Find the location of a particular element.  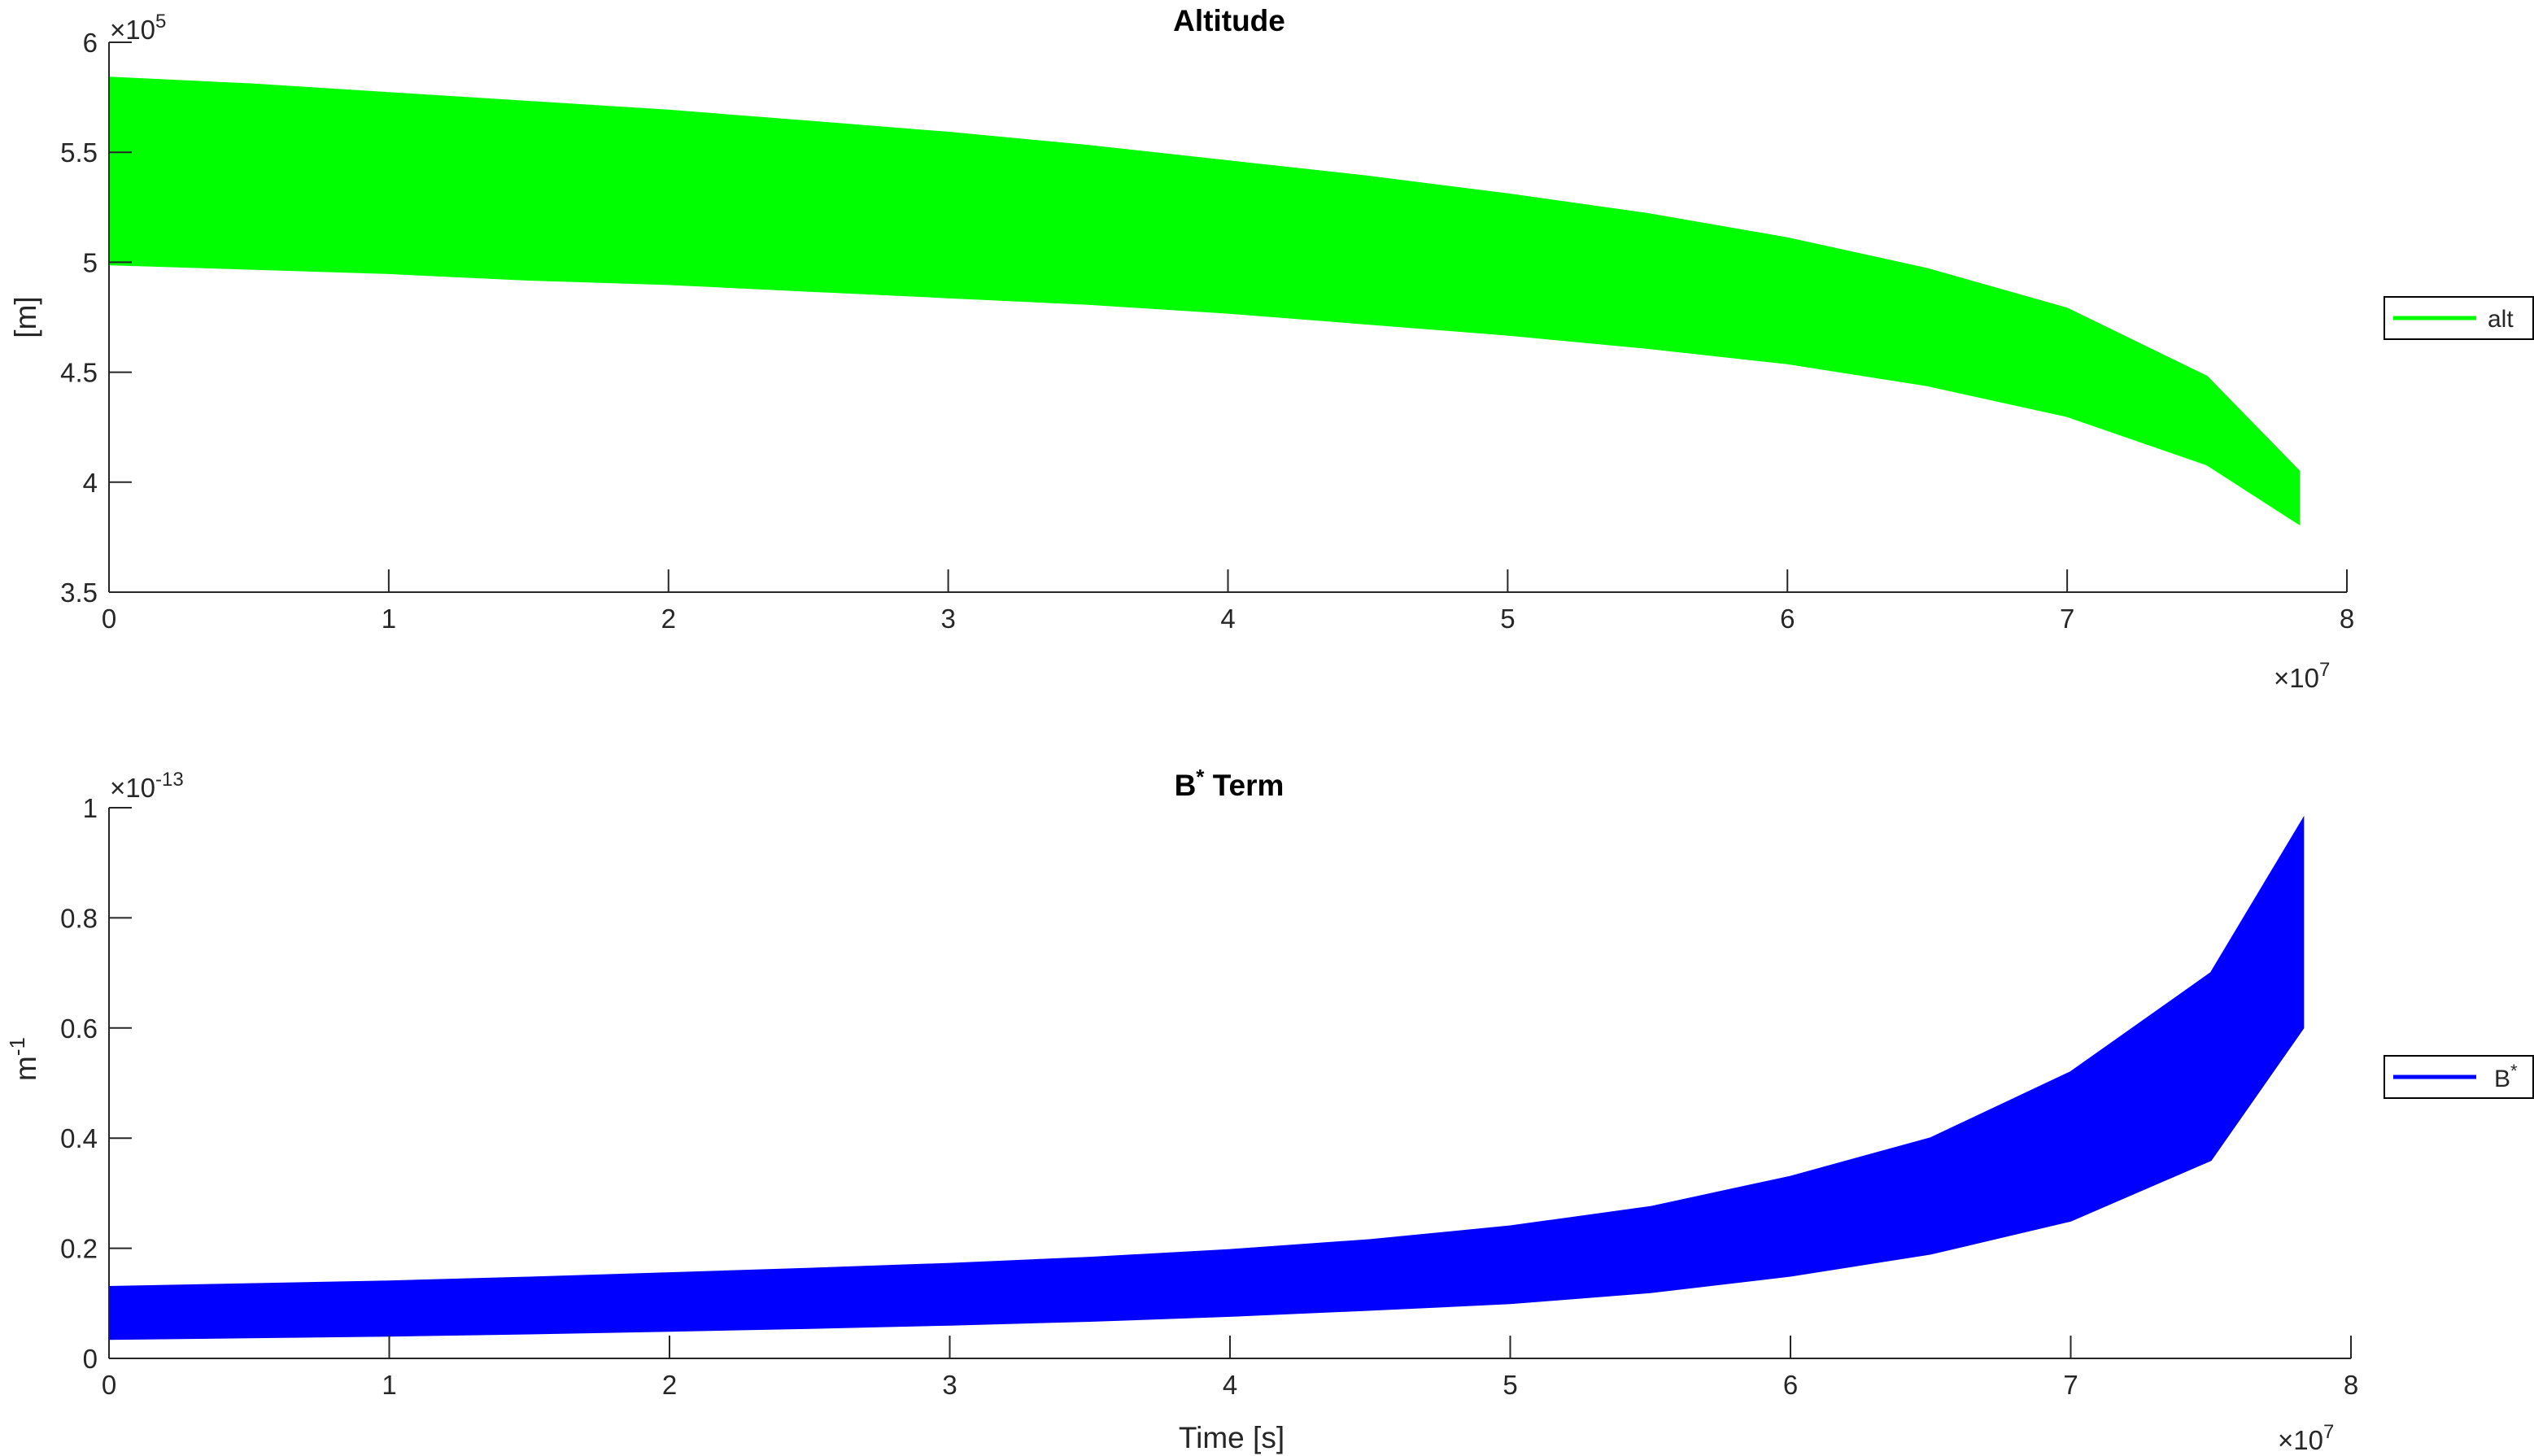

altitude-y-tick-label: 6 is located at coordinates (90, 43).